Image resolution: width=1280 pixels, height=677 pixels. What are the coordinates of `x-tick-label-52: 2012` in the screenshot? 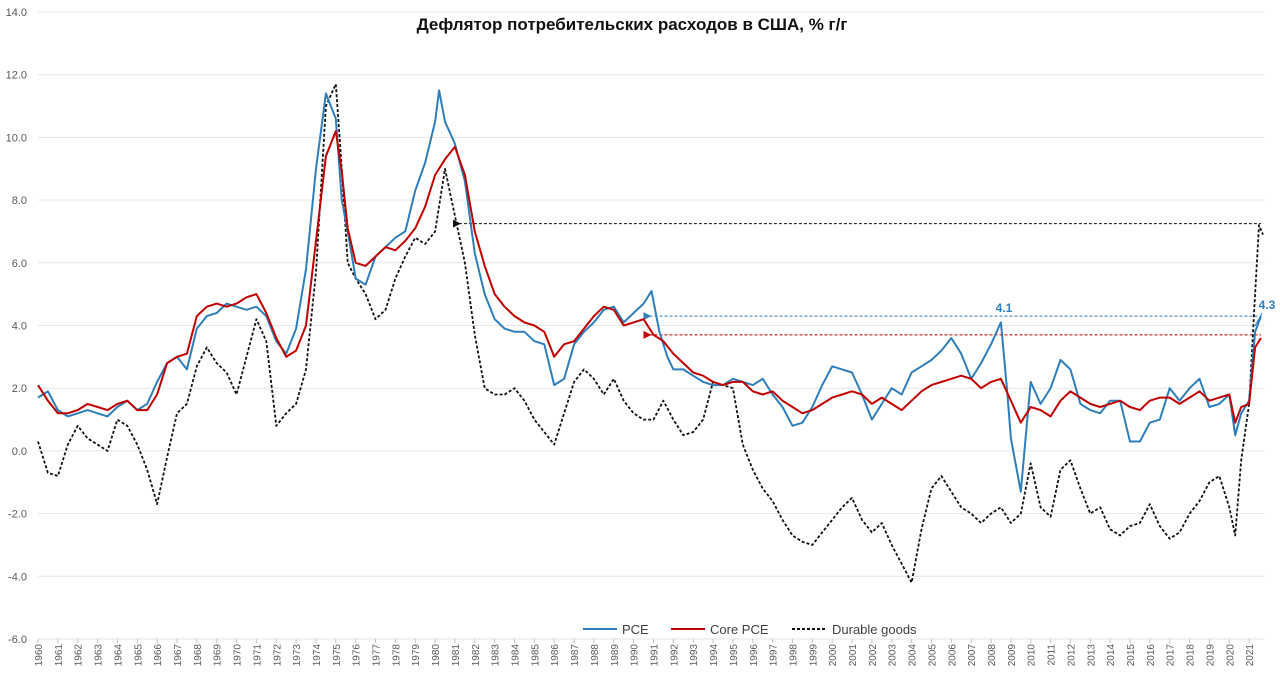 It's located at (1071, 655).